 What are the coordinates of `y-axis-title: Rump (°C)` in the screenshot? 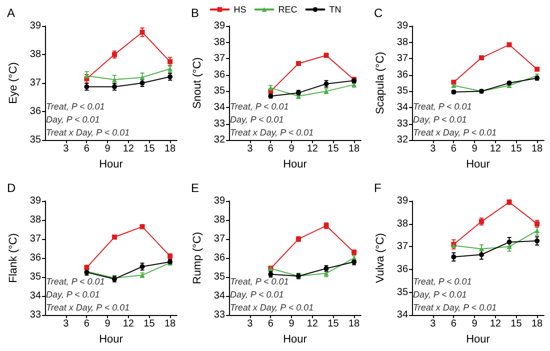 It's located at (197, 258).